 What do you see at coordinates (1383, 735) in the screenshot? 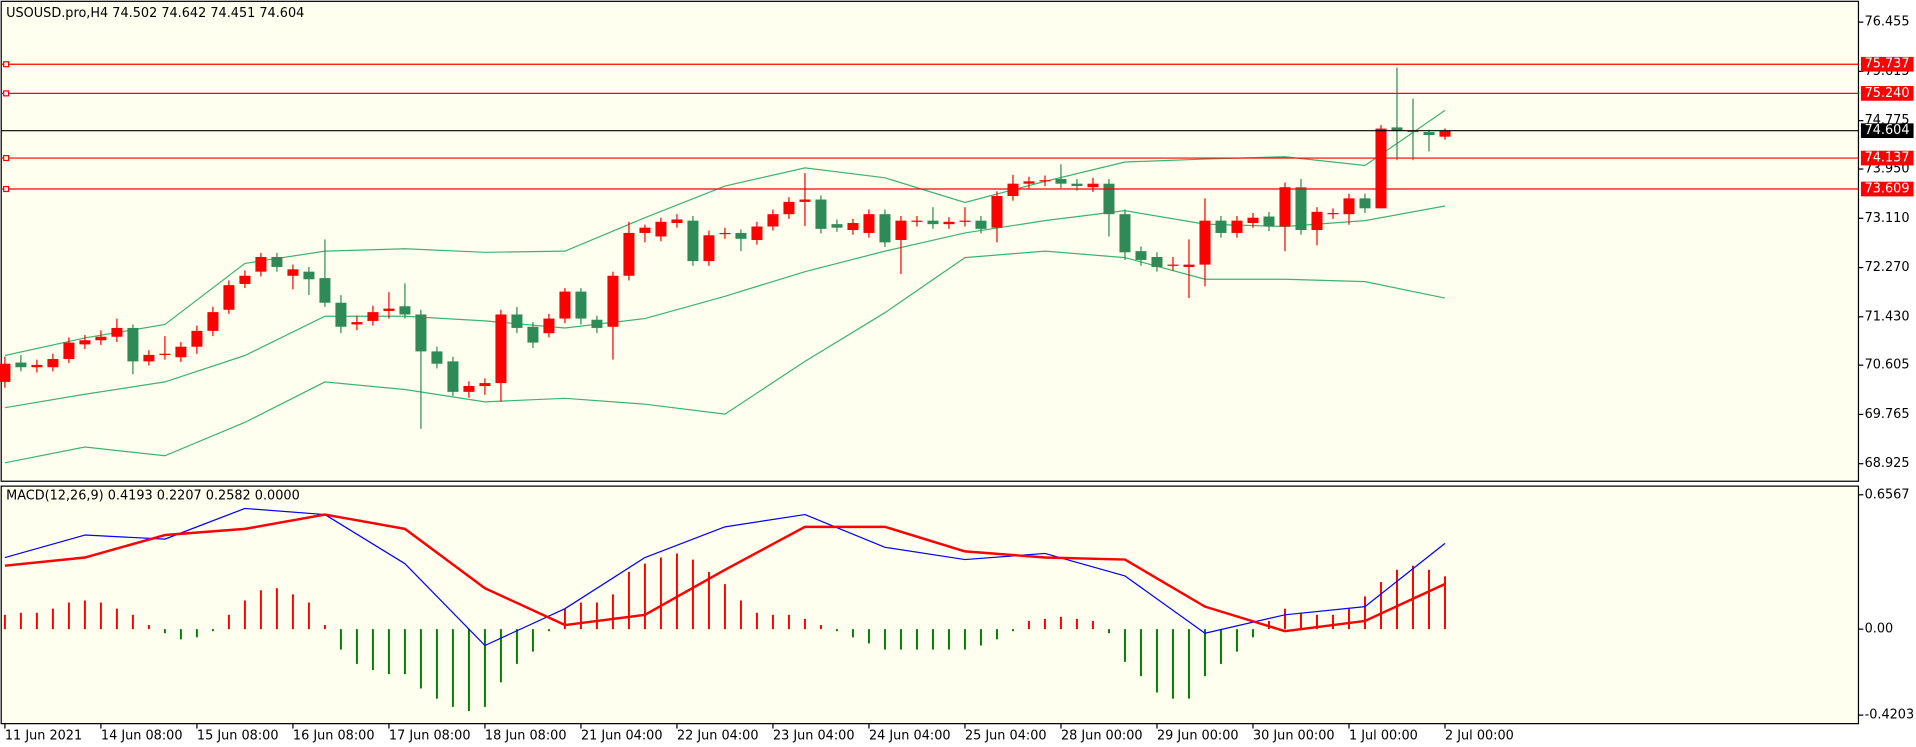
I see `x-tick-label: 1 Jul 00:00` at bounding box center [1383, 735].